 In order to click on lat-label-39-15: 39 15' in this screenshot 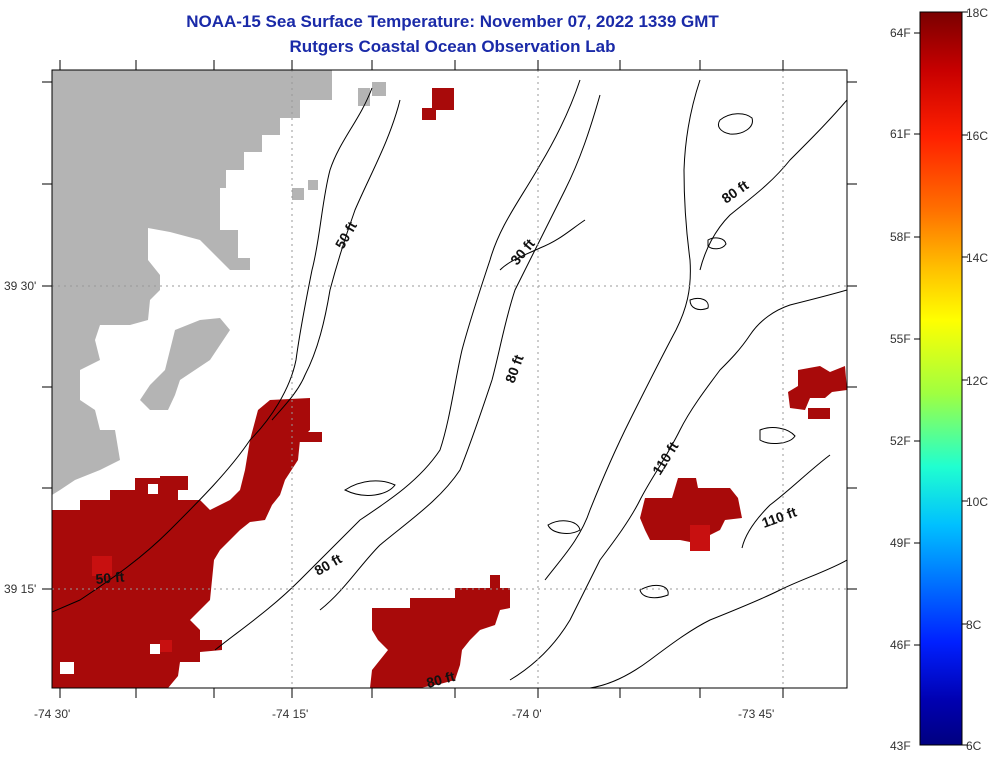, I will do `click(20, 589)`.